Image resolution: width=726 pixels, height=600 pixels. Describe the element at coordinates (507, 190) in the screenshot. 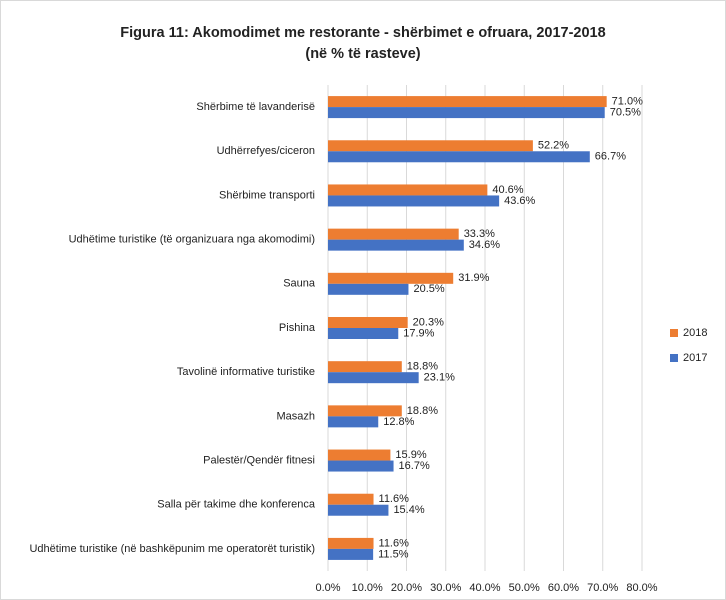

I see `data-label: 40.6%` at that location.